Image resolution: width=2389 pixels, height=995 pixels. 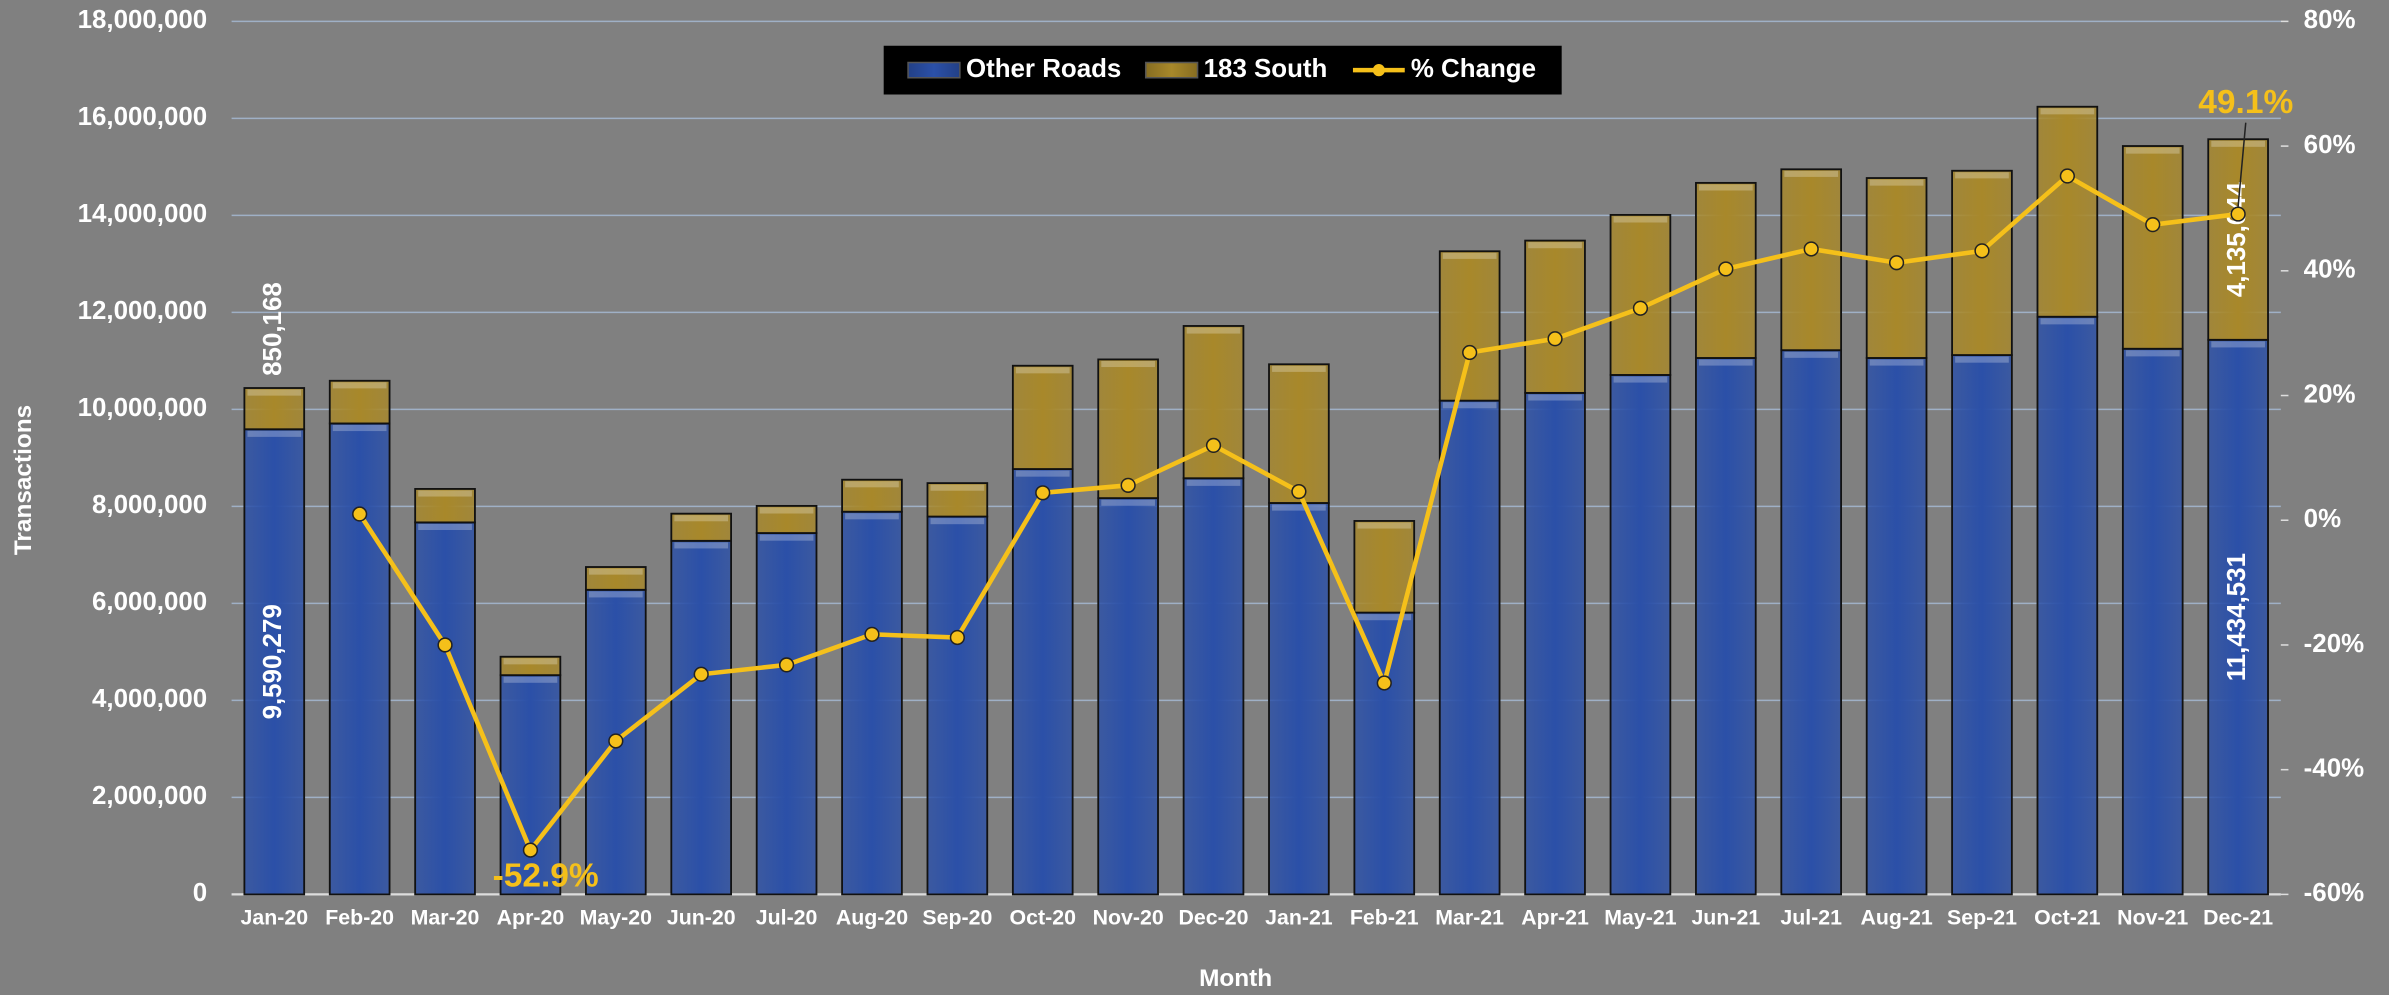 What do you see at coordinates (2242, 164) in the screenshot?
I see `leader-line` at bounding box center [2242, 164].